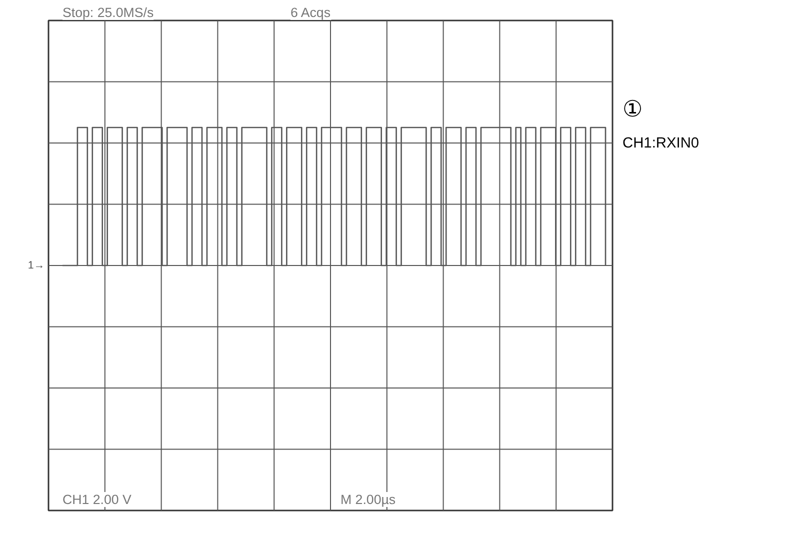  I want to click on text: 6 Acqs, so click(310, 12).